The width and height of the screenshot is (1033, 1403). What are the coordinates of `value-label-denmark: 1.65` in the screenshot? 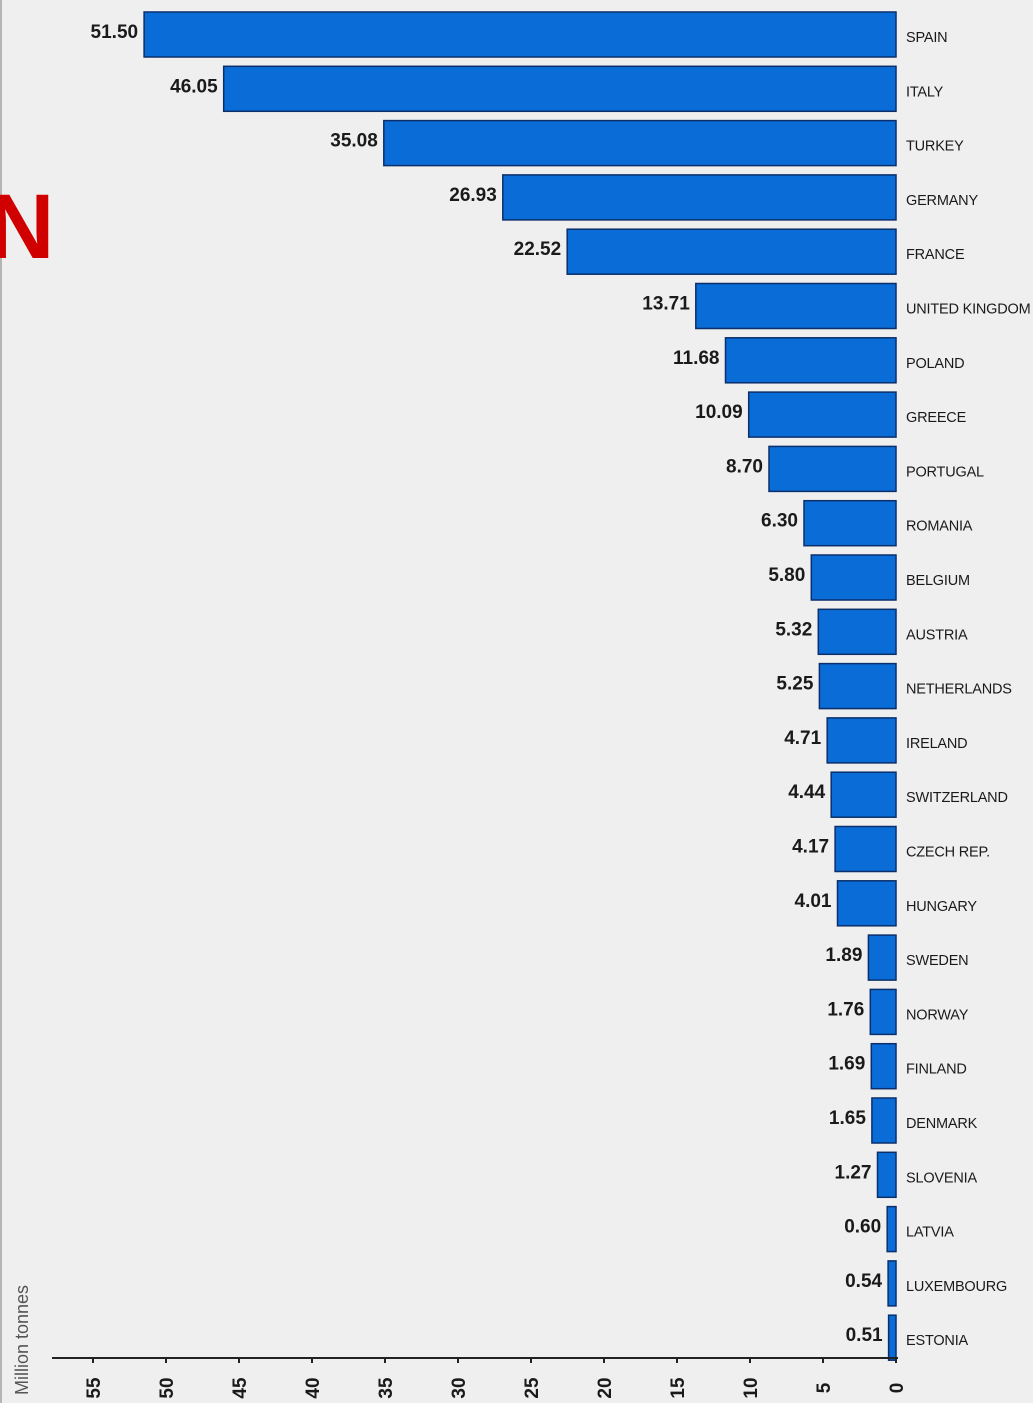 It's located at (847, 1118).